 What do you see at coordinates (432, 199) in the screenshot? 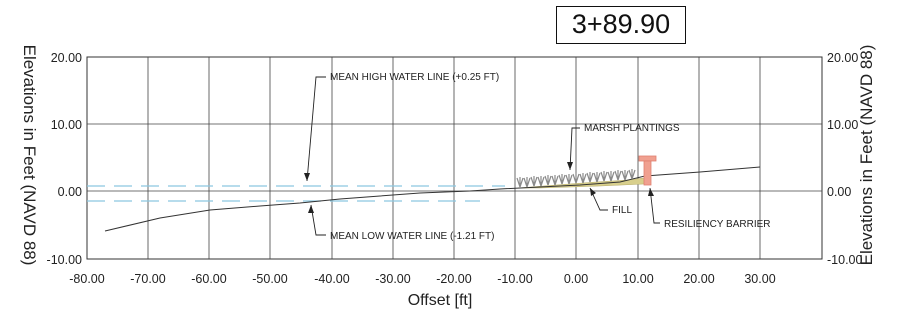
I see `ground-profile` at bounding box center [432, 199].